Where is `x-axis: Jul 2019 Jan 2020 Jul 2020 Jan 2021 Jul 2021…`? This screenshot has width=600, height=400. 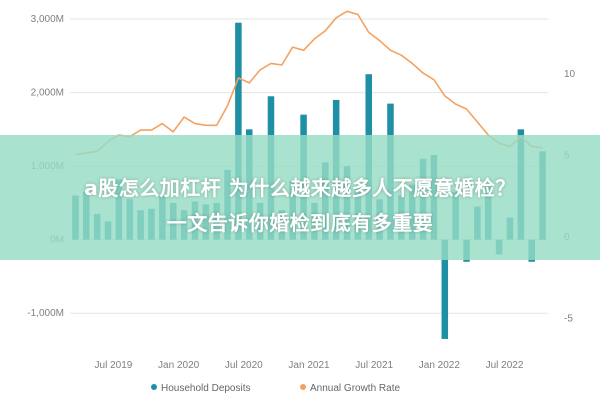
x-axis: Jul 2019 Jan 2020 Jul 2020 Jan 2021 Jul 2021… is located at coordinates (309, 365).